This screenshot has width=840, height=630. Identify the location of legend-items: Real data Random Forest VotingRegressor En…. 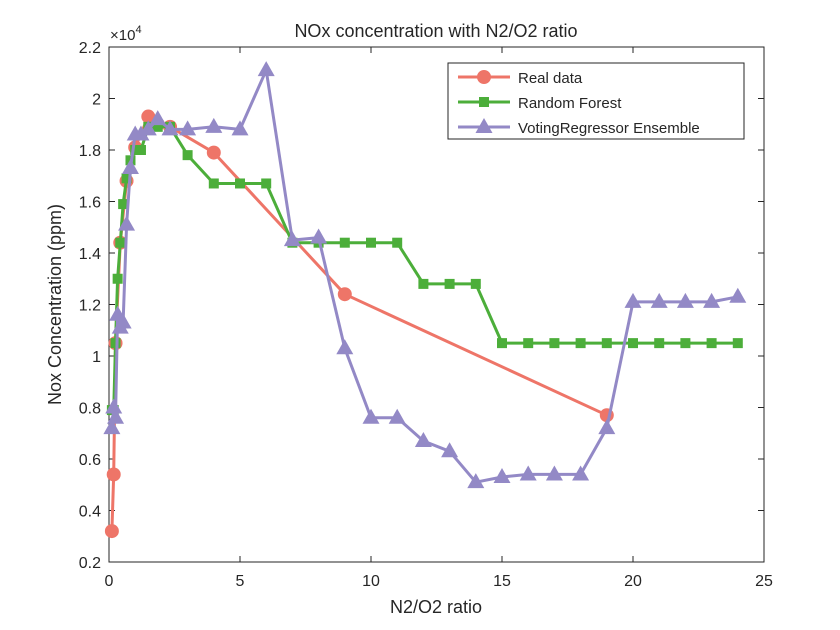
(579, 103).